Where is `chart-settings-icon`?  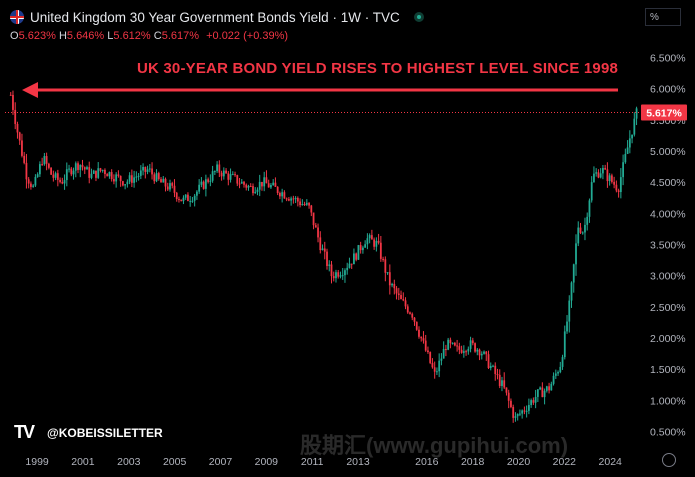 chart-settings-icon is located at coordinates (669, 460).